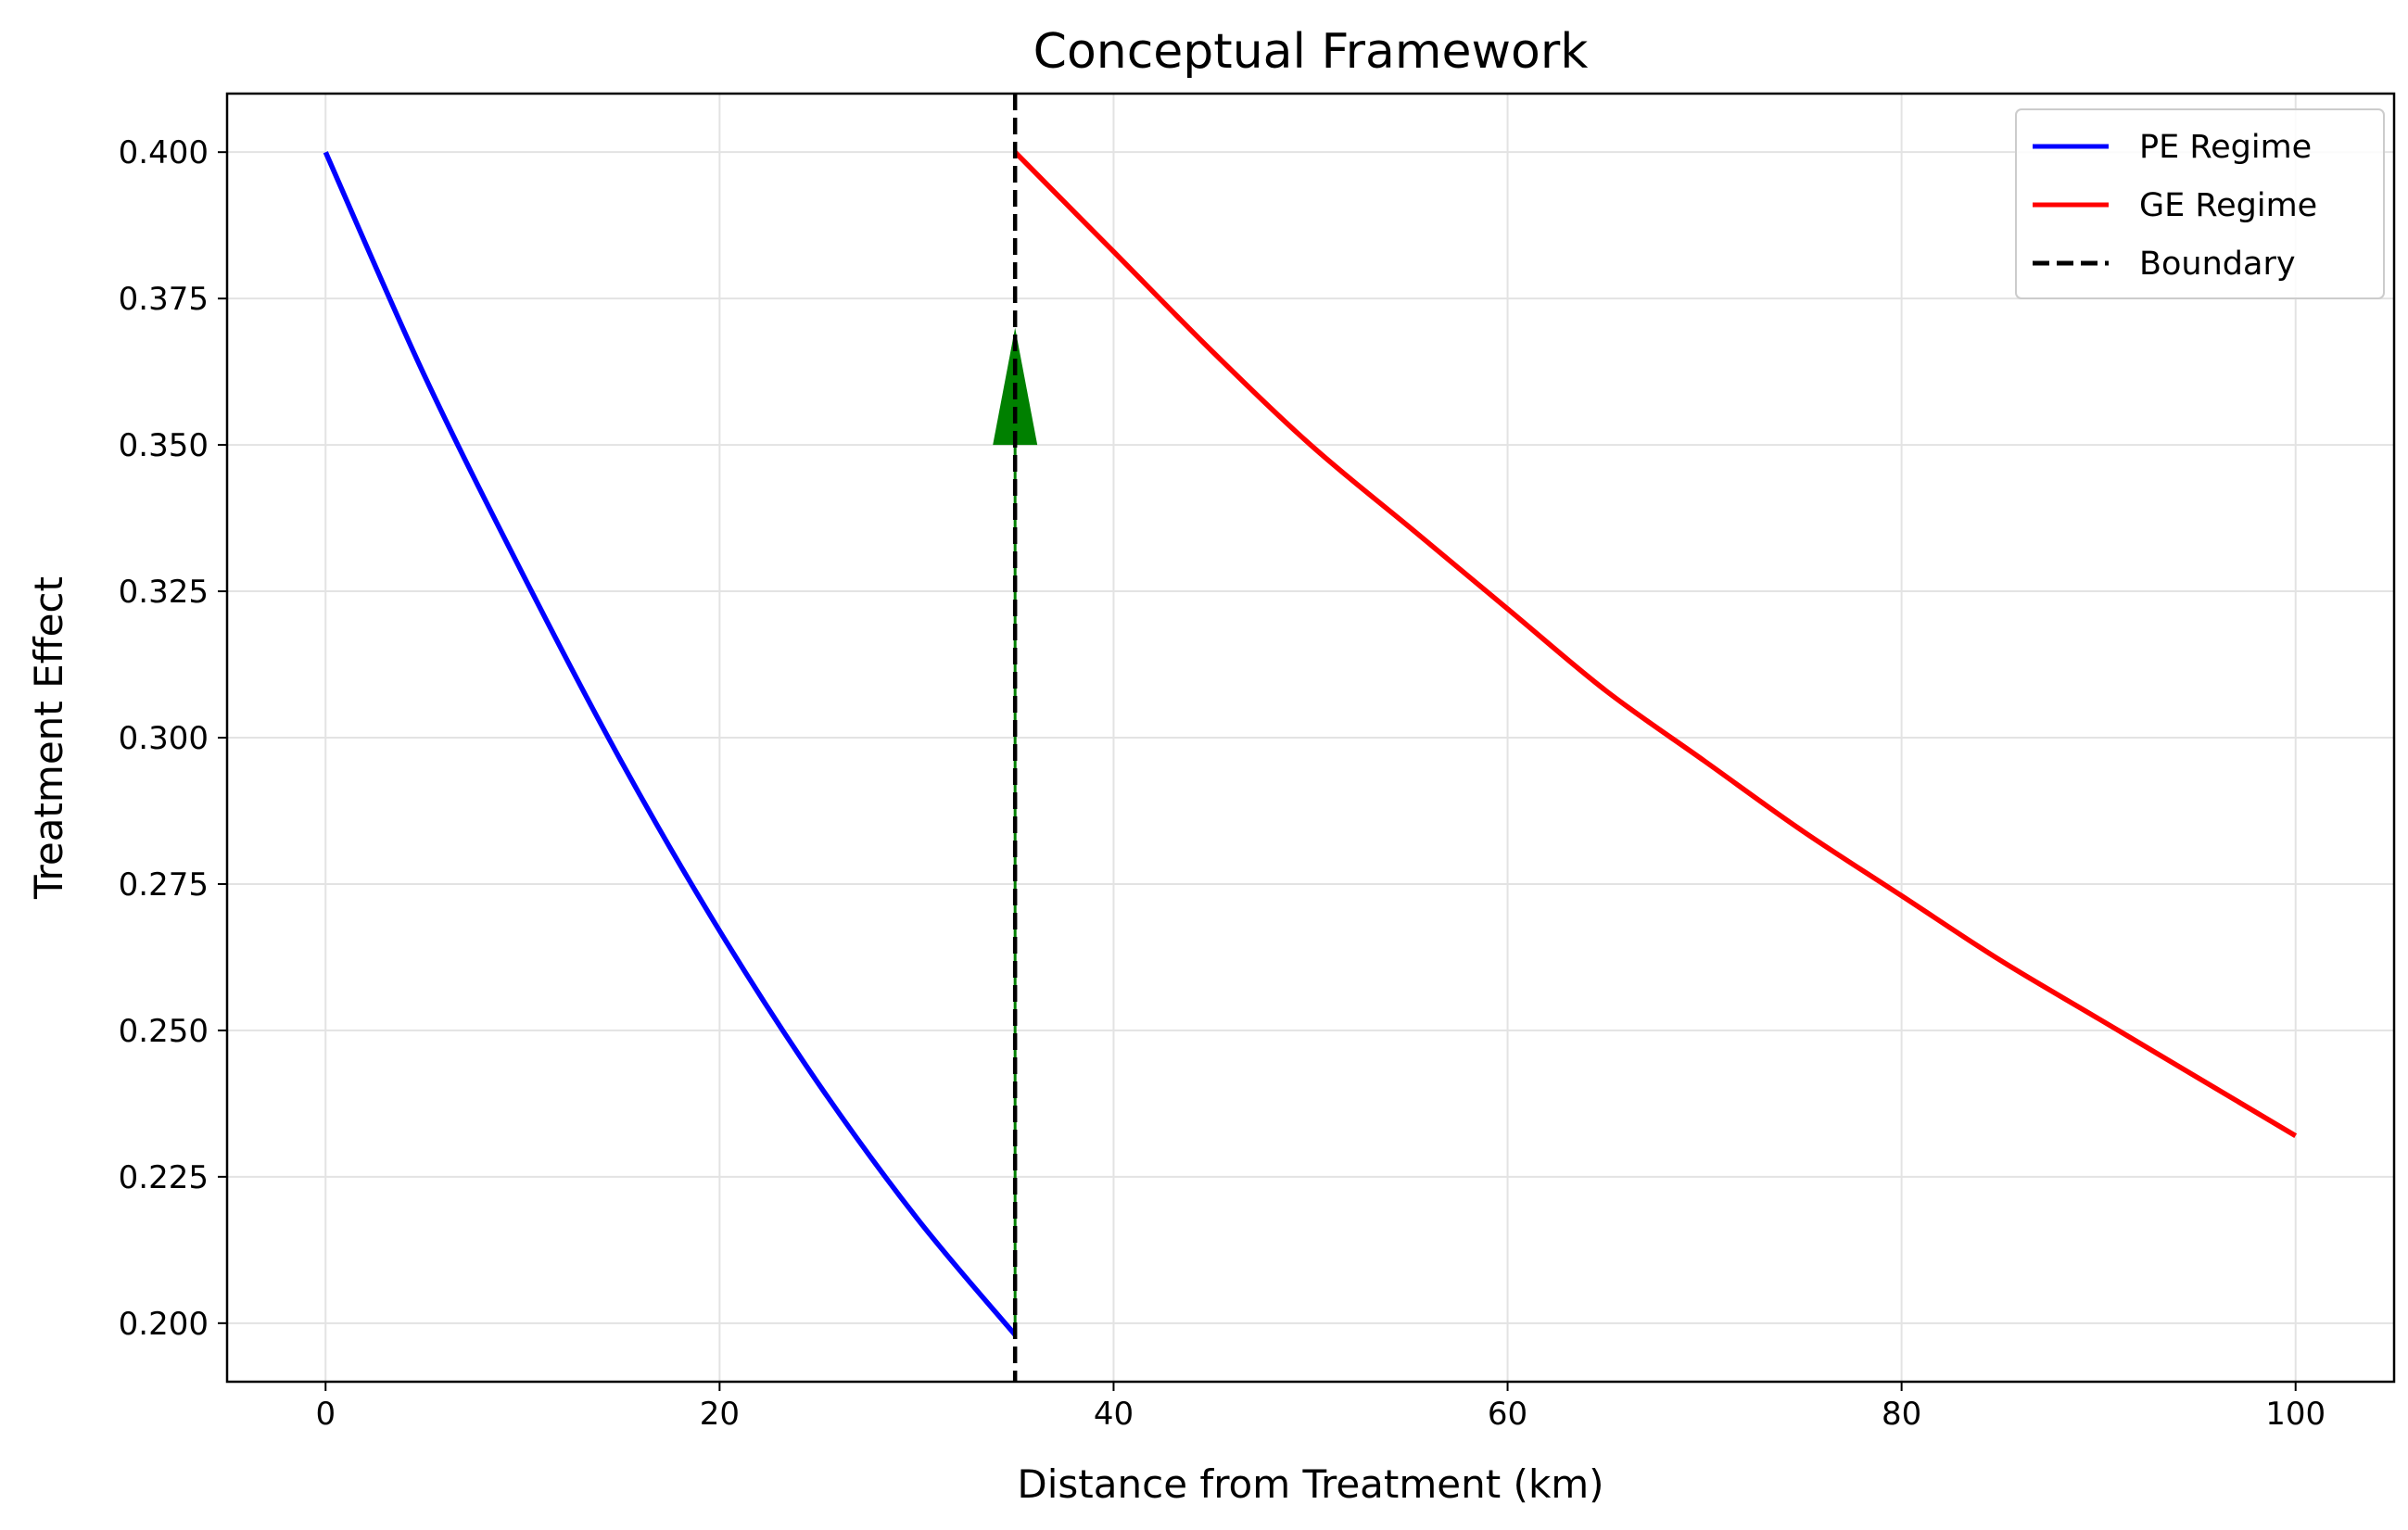 This screenshot has width=2408, height=1530. I want to click on legend-label-boundary: Boundary, so click(2218, 264).